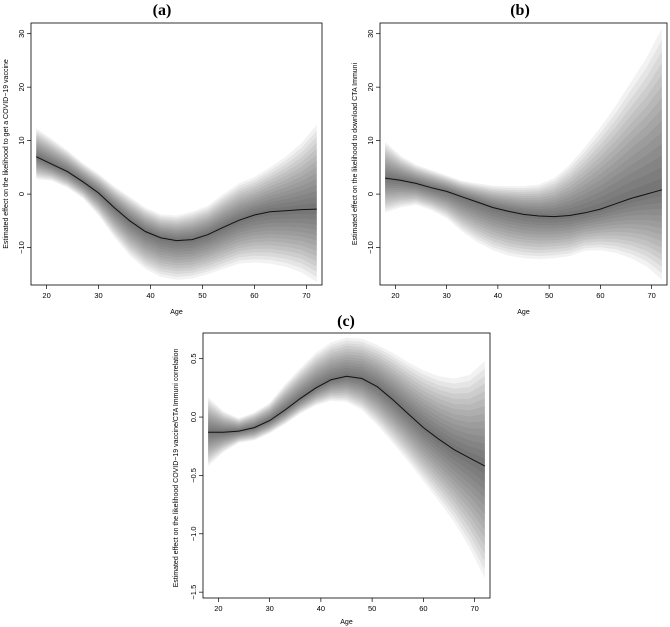 This screenshot has height=627, width=670. I want to click on panel-a-x-axis: 20 30 40 50 60 70, so click(176, 292).